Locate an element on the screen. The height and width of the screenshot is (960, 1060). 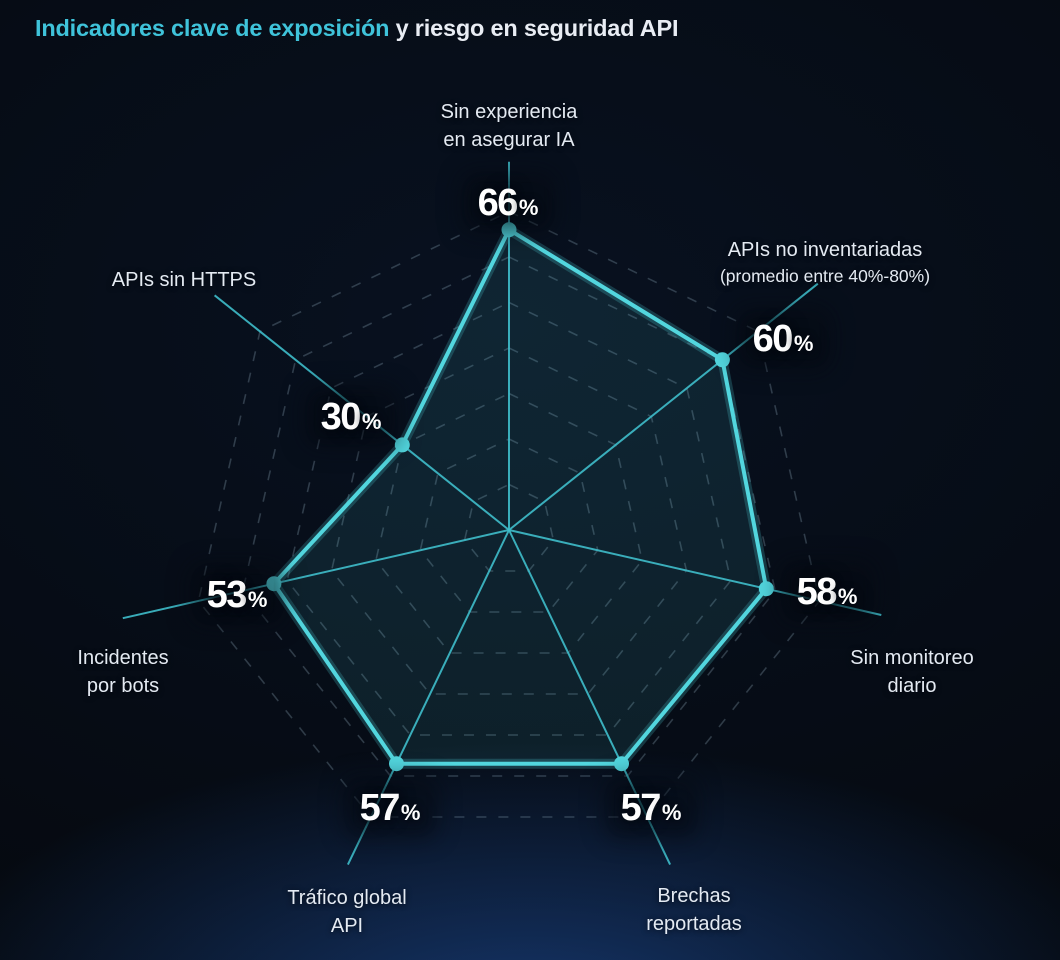
page-title-highlight: Indicadores clave de exposición is located at coordinates (212, 28).